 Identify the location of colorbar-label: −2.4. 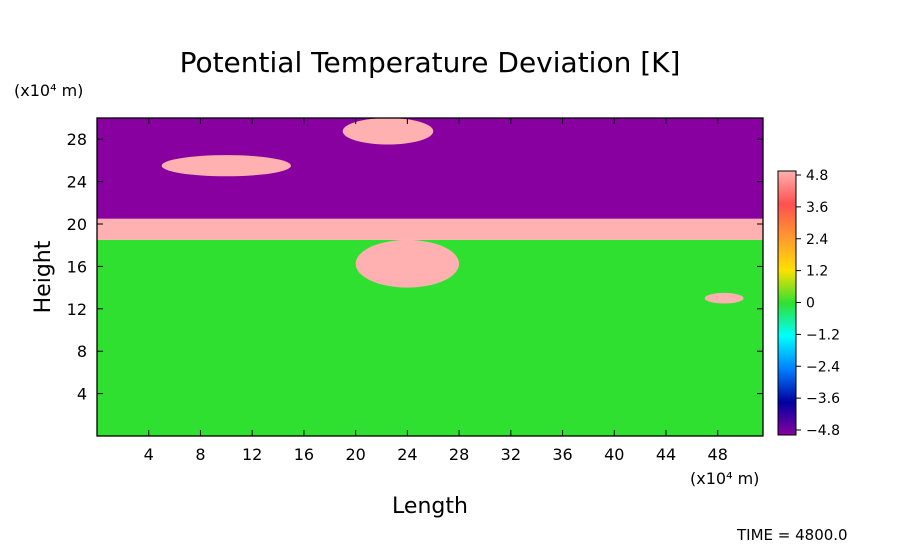
(823, 367).